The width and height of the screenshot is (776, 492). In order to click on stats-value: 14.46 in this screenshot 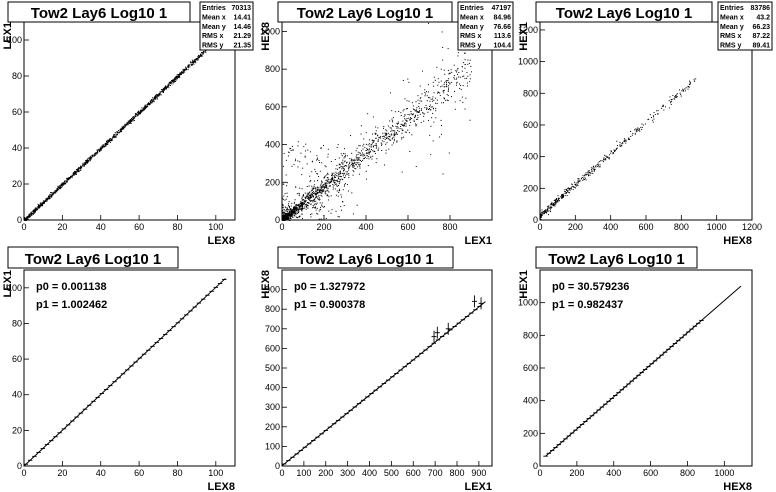, I will do `click(242, 27)`.